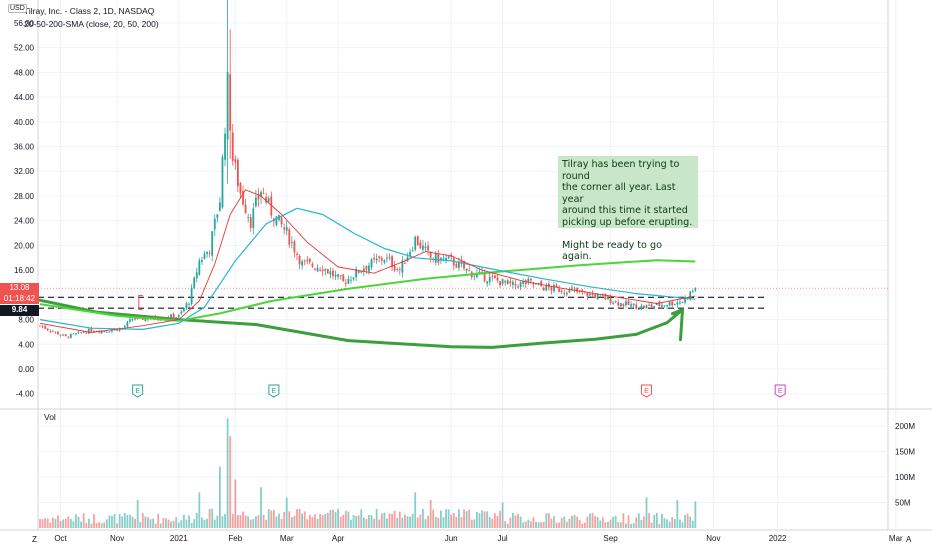  What do you see at coordinates (909, 539) in the screenshot?
I see `auto-scale-button: A` at bounding box center [909, 539].